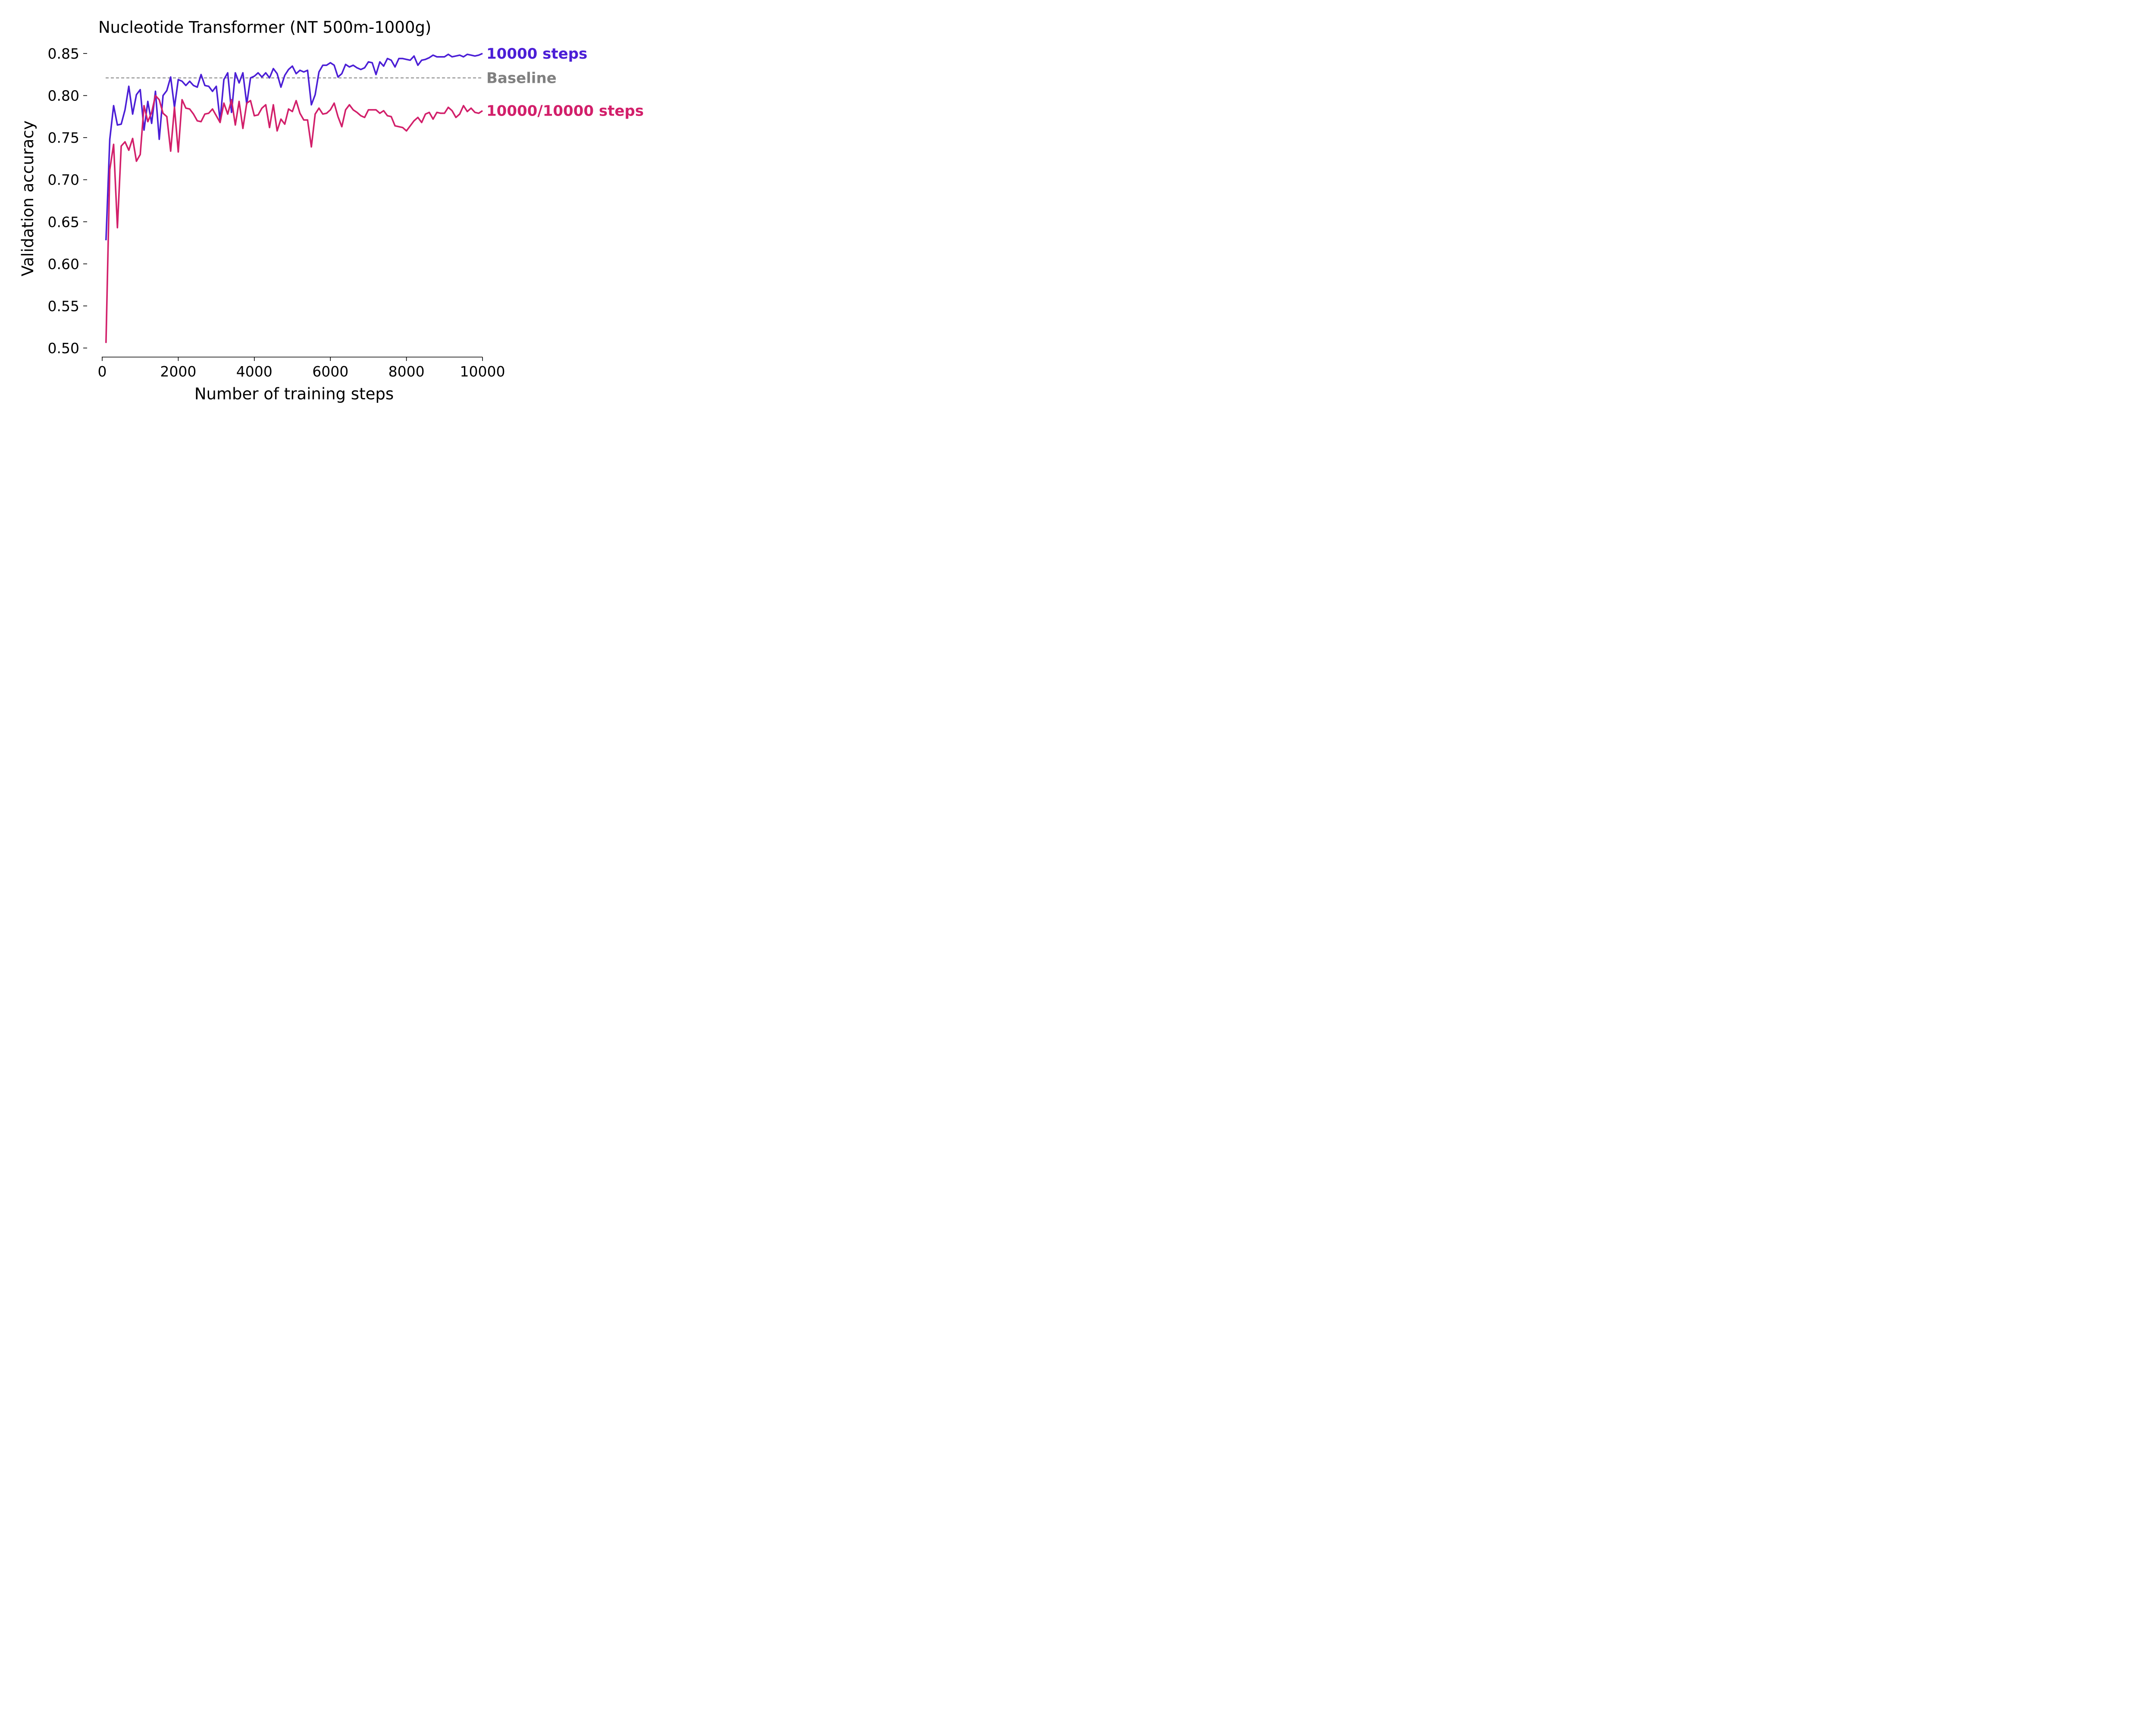 Image resolution: width=2156 pixels, height=1725 pixels. I want to click on y-tick-label: 0.80, so click(63, 96).